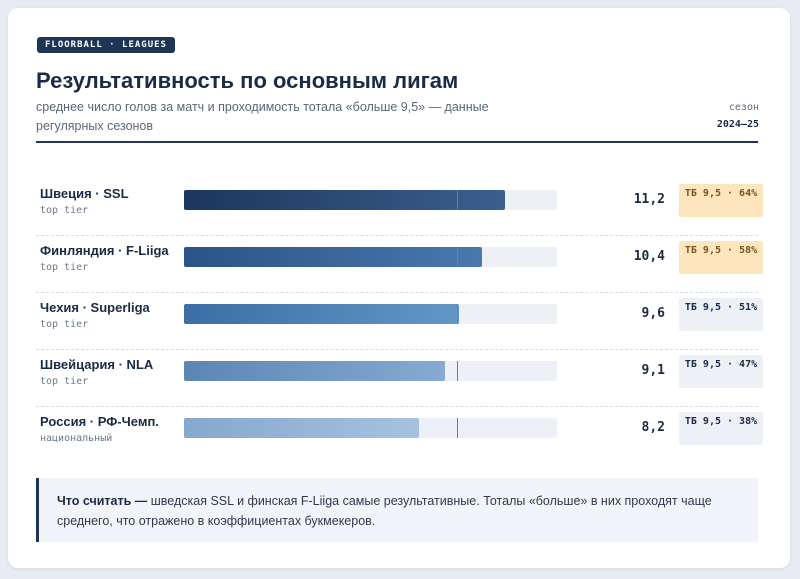 Image resolution: width=800 pixels, height=579 pixels. I want to click on league-row: Чехия · Superliga top tier 9,6 ТБ 9,5 · 51%, so click(399, 321).